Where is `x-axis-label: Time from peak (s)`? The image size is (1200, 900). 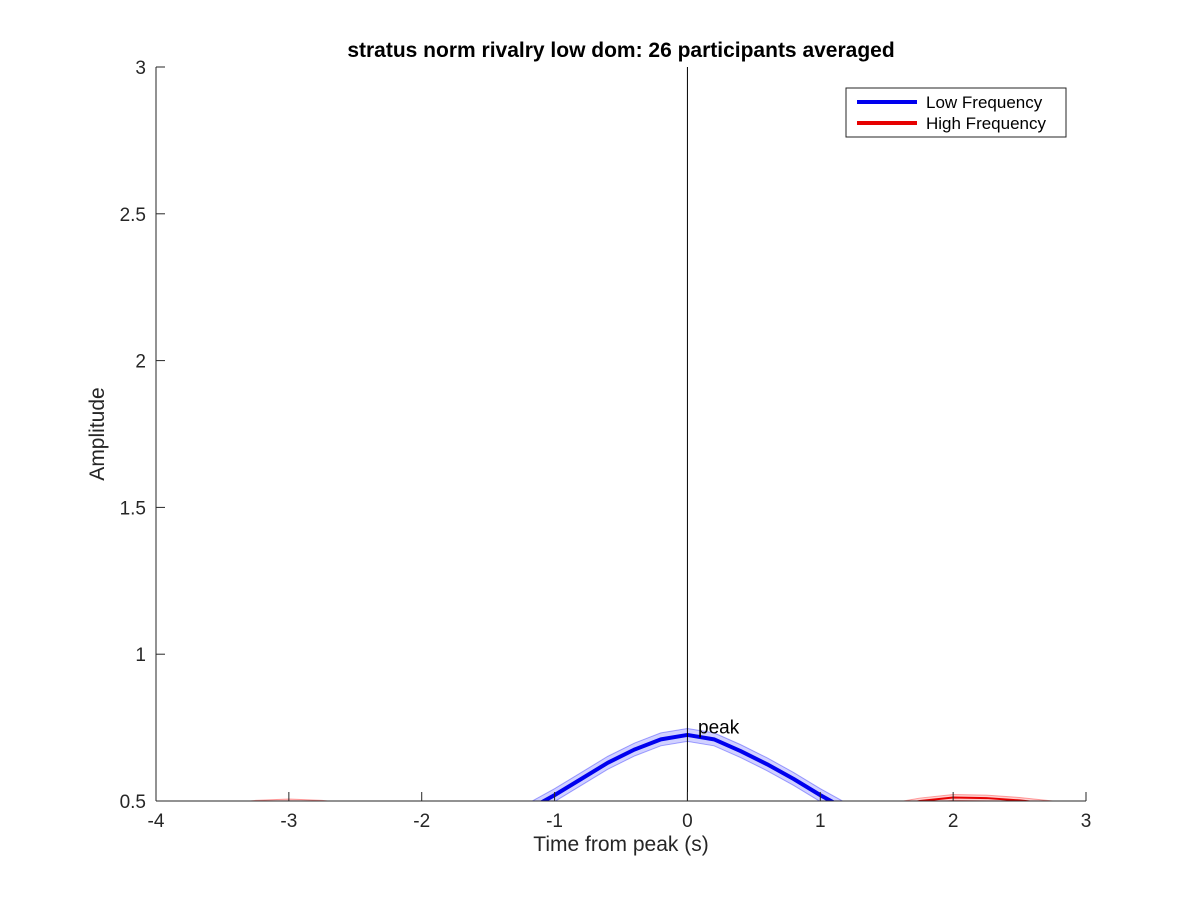 x-axis-label: Time from peak (s) is located at coordinates (620, 844).